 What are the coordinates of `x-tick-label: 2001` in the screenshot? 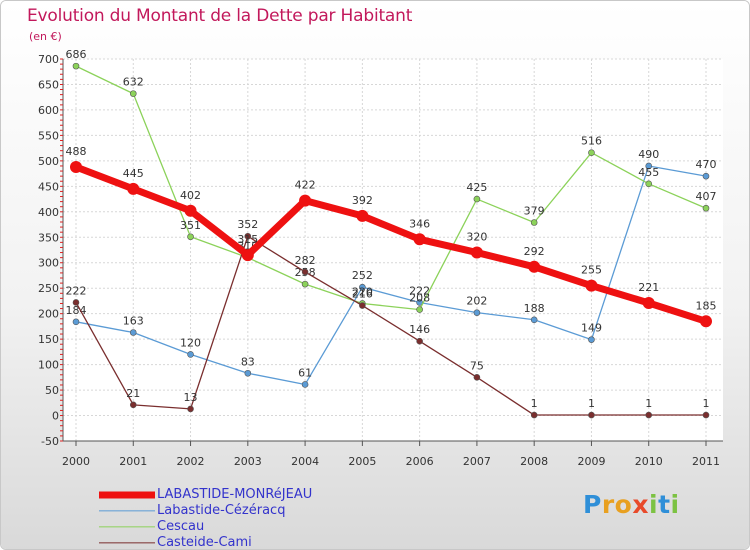 It's located at (133, 461).